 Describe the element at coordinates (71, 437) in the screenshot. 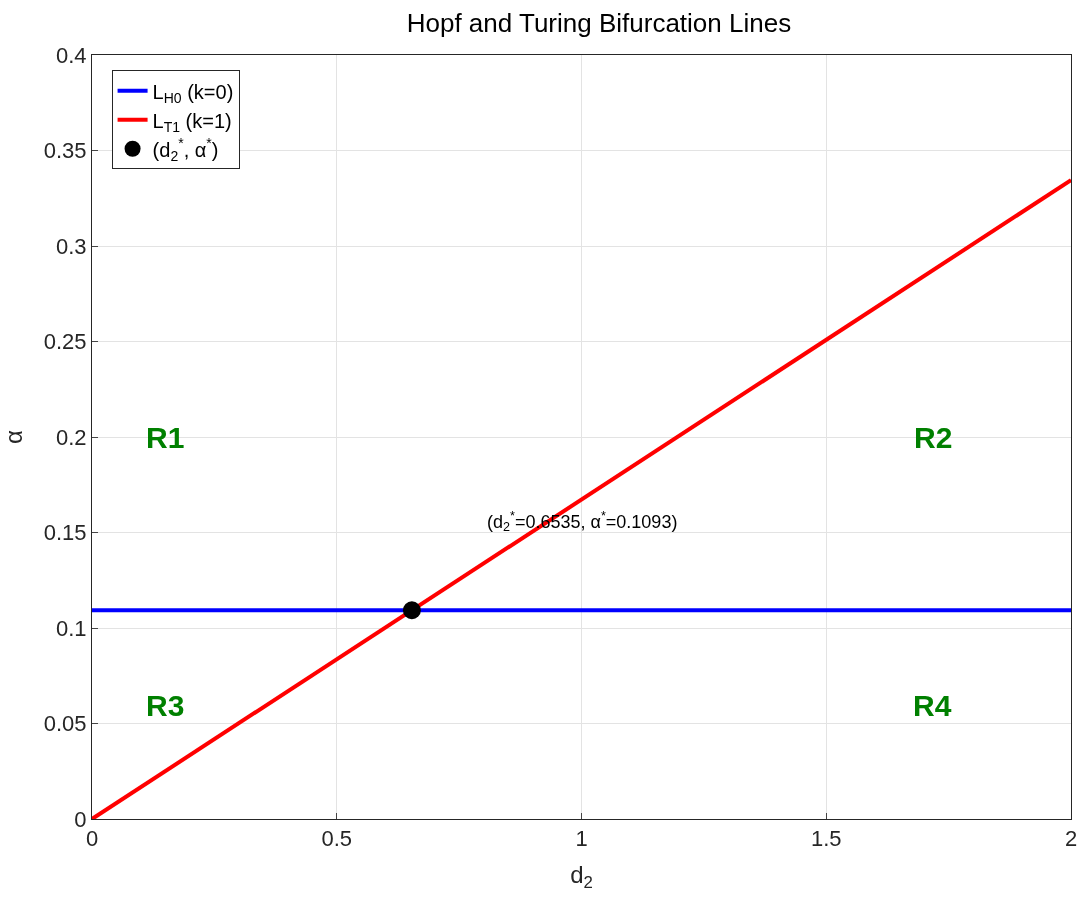

I see `y-tick-label: 0.2` at that location.